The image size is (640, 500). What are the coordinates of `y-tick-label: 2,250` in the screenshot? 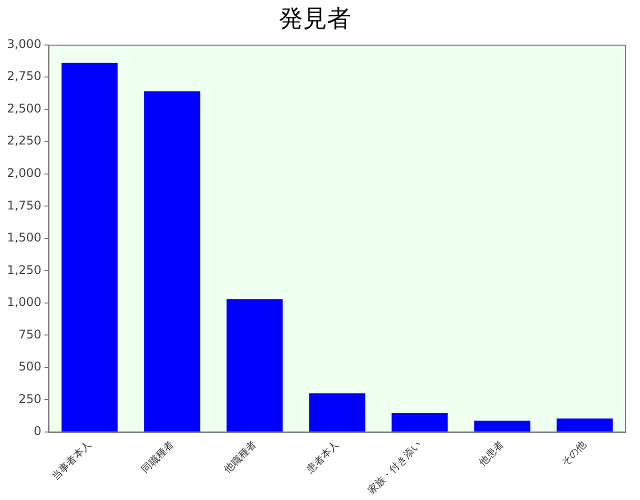 It's located at (24, 141).